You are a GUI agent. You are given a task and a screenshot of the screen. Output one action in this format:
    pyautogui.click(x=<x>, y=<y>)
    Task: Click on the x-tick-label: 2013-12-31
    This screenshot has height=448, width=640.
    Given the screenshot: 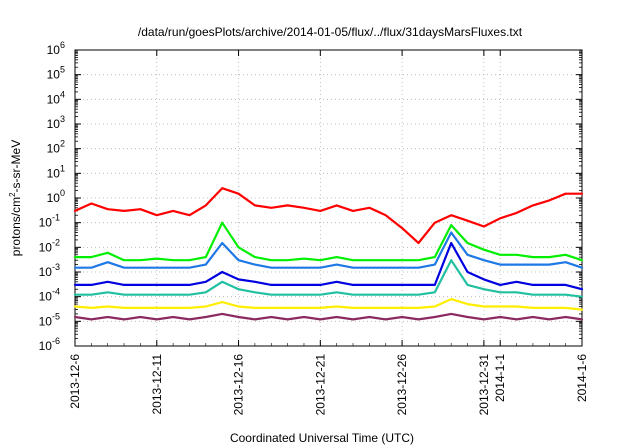 What is the action you would take?
    pyautogui.click(x=484, y=385)
    